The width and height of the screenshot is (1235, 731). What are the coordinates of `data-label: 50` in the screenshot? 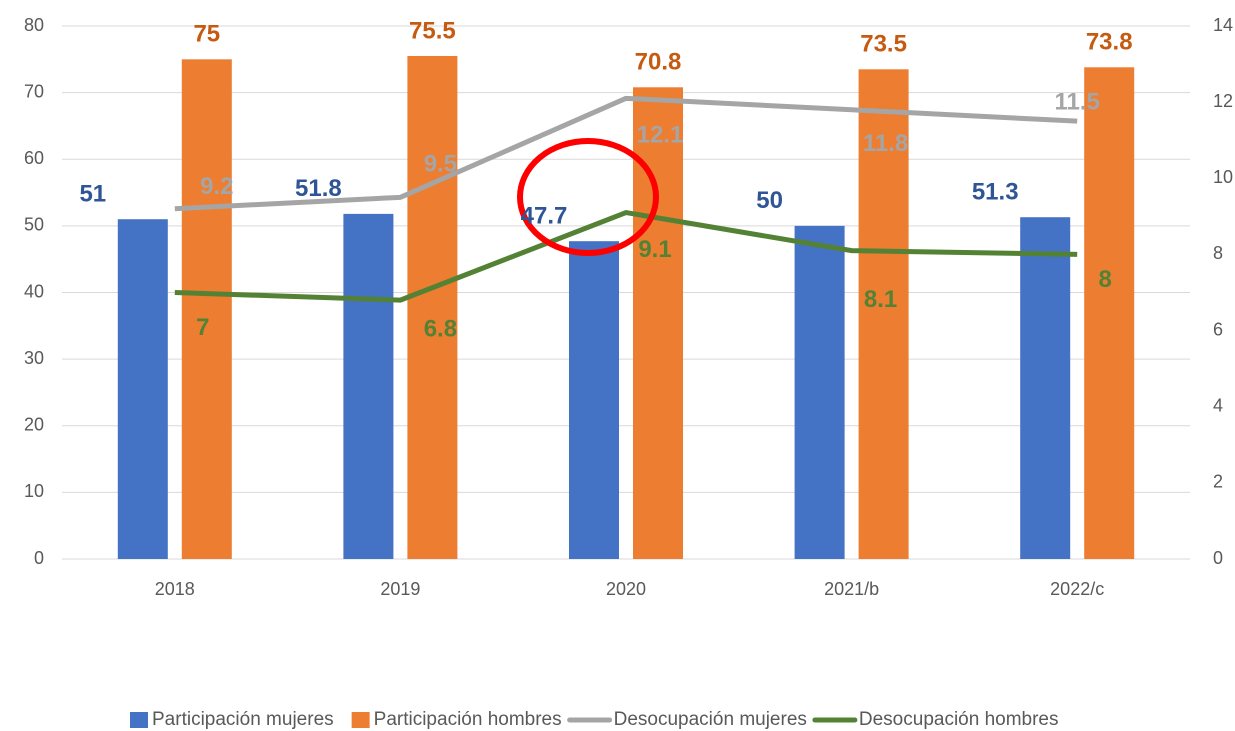 It's located at (769, 200).